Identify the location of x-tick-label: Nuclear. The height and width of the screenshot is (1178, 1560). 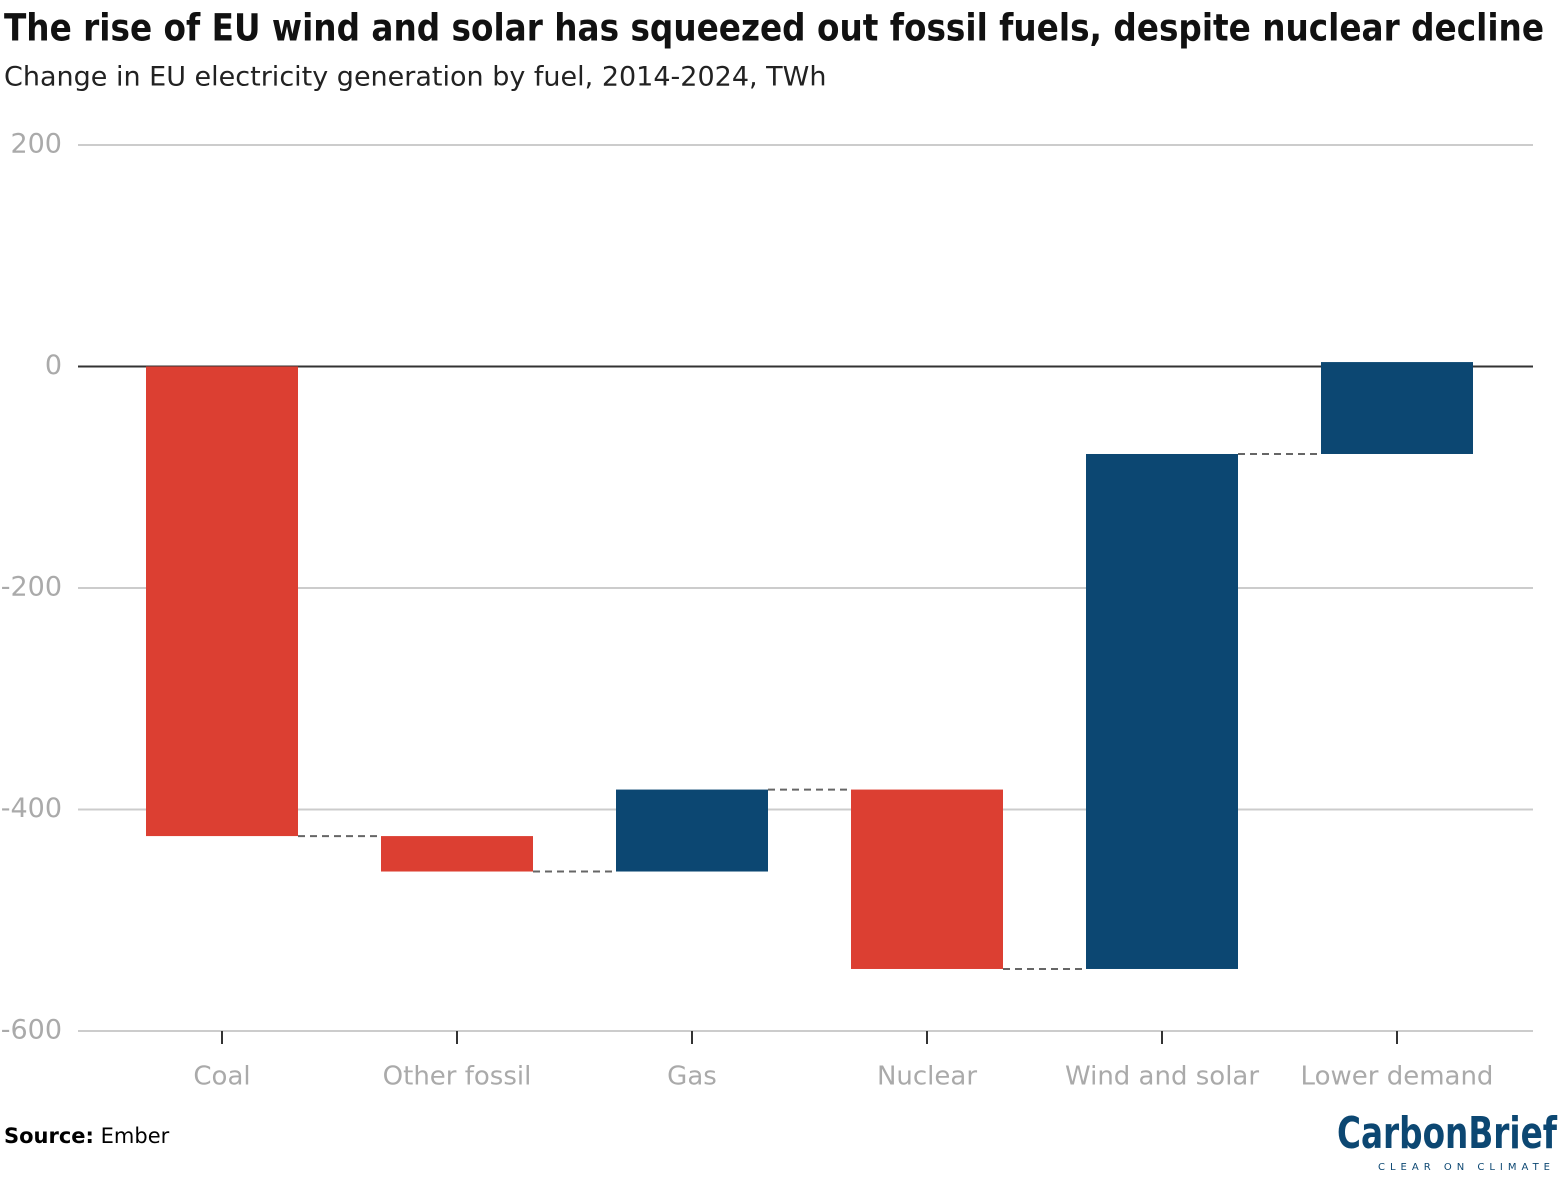
(927, 1077).